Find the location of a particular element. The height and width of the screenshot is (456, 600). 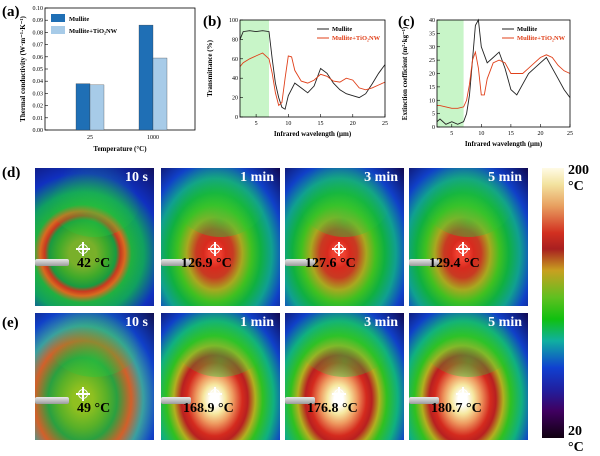

chartB-highlight-band is located at coordinates (254, 68).